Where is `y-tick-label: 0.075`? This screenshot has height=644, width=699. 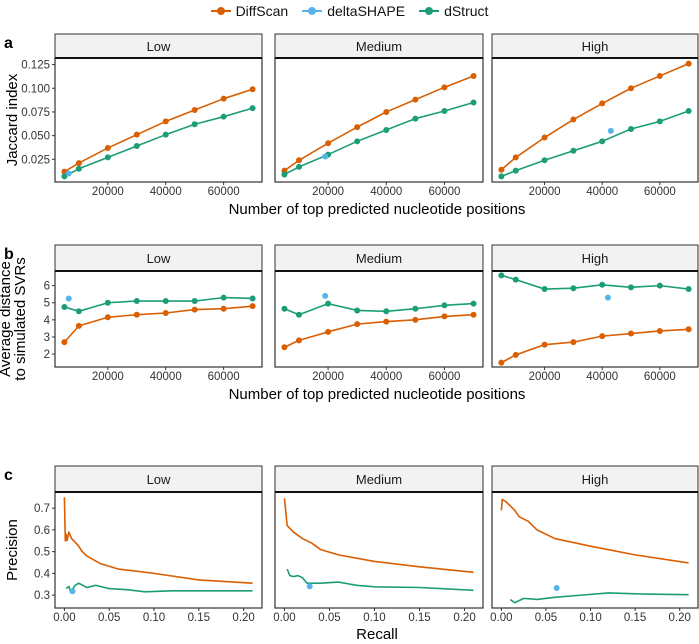 y-tick-label: 0.075 is located at coordinates (35, 113).